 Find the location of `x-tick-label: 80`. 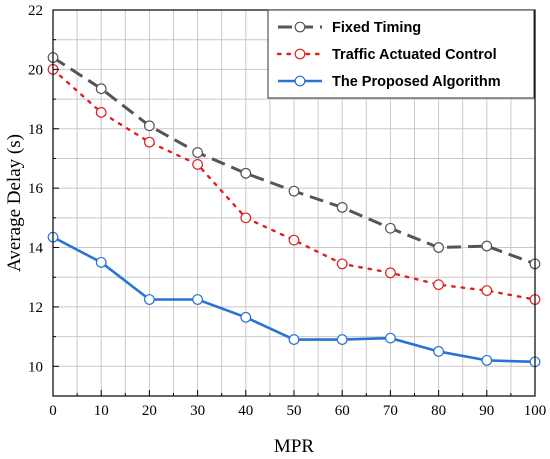

x-tick-label: 80 is located at coordinates (438, 411).